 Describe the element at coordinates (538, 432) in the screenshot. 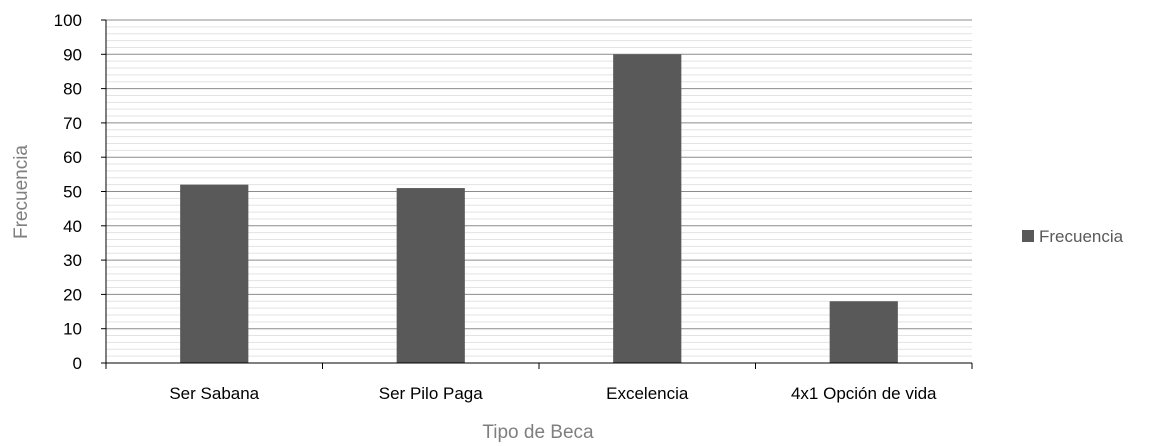

I see `x-axis-title: Tipo de Beca` at that location.